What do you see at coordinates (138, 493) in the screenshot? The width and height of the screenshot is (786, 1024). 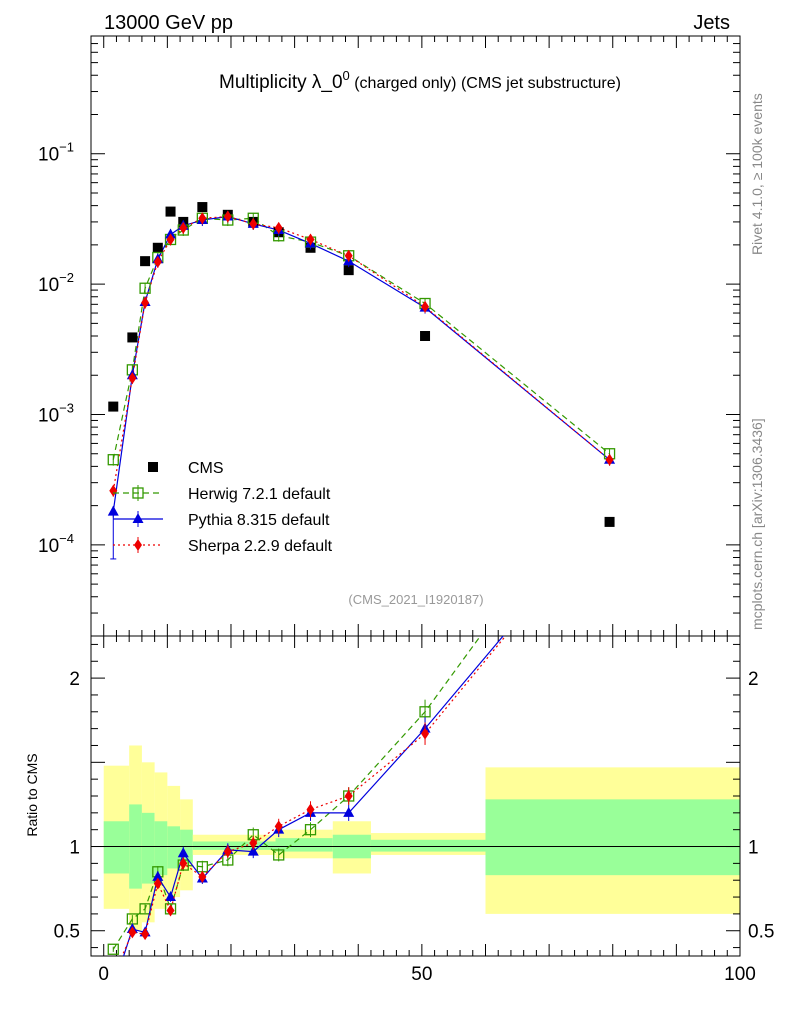 I see `legend-marker-herwig` at bounding box center [138, 493].